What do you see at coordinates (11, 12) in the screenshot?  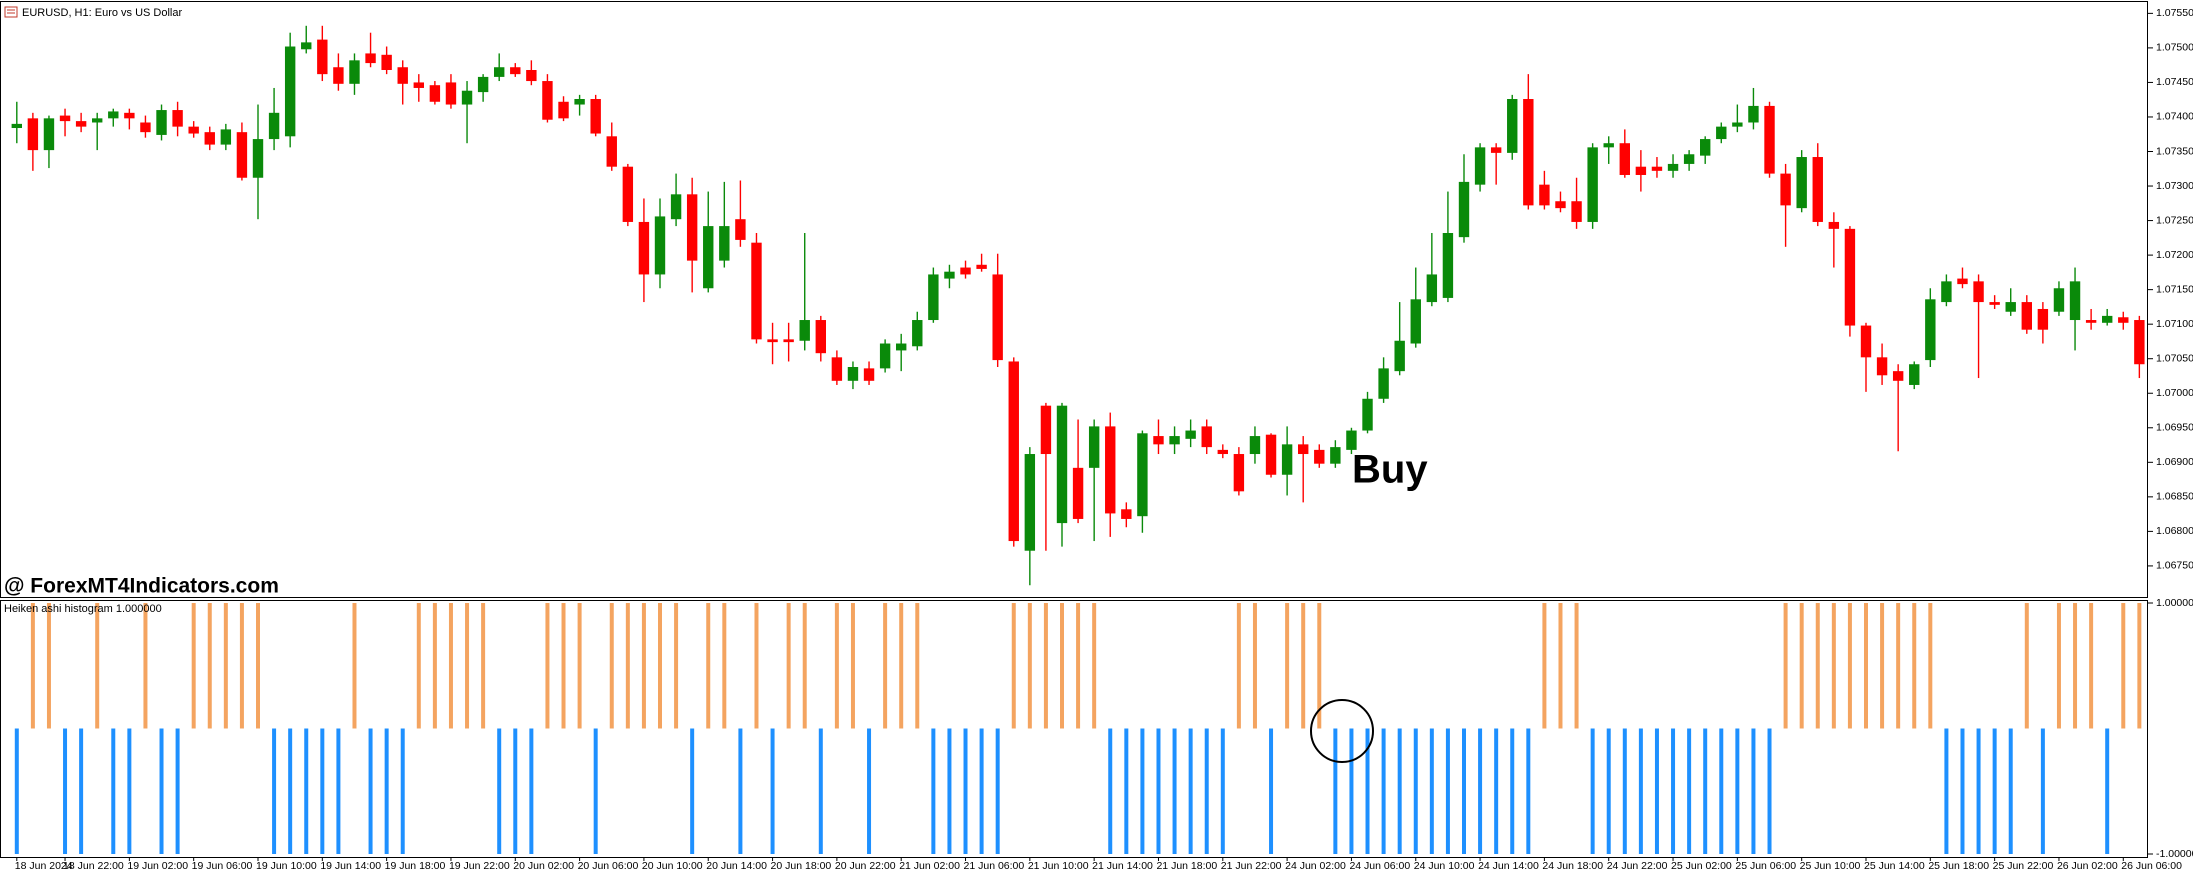 I see `symbol-icon` at bounding box center [11, 12].